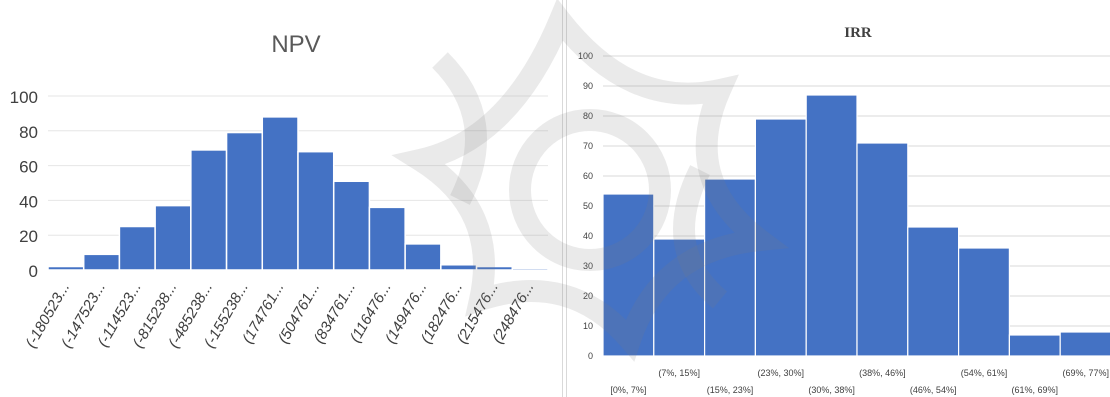 This screenshot has width=1110, height=397. I want to click on irr-x-tick-label: [0%, 7%], so click(628, 390).